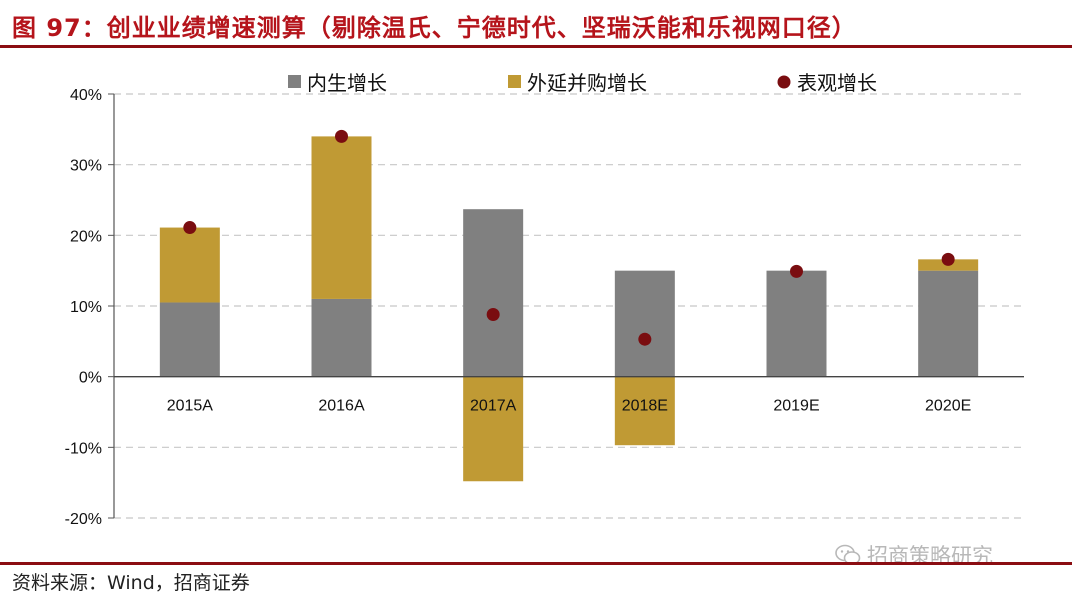  I want to click on y-tick-label: -20%, so click(83, 519).